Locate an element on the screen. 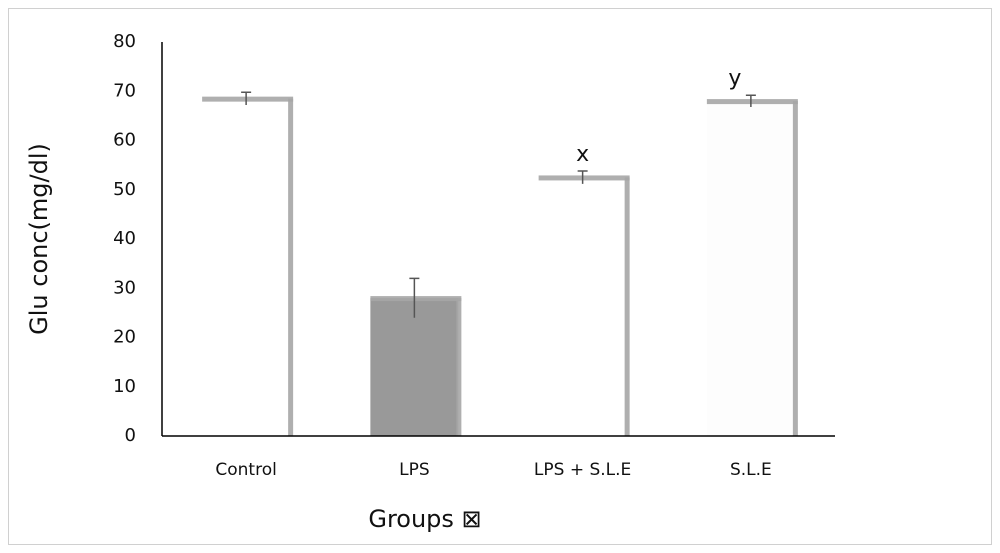  y-tick-label: 0 is located at coordinates (130, 435).